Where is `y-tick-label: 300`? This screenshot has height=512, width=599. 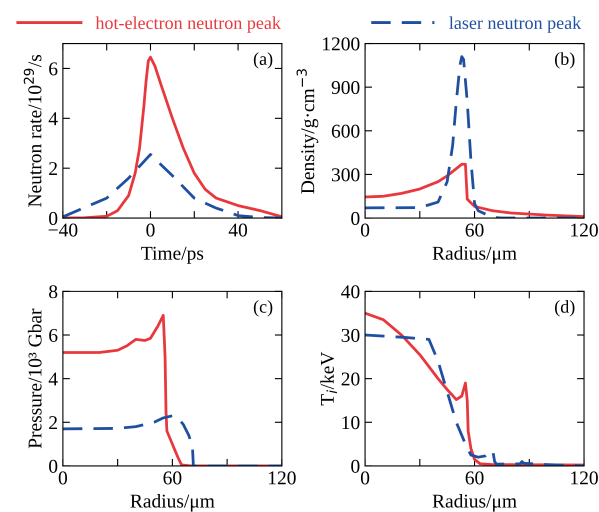 y-tick-label: 300 is located at coordinates (346, 175).